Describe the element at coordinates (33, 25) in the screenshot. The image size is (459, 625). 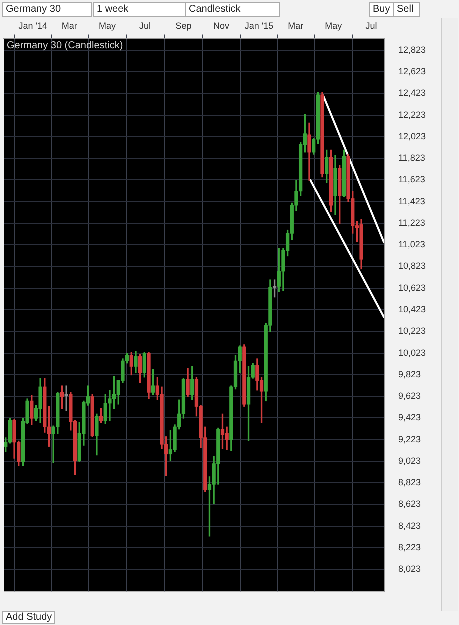
I see `x-tick-label: Jan '14` at that location.